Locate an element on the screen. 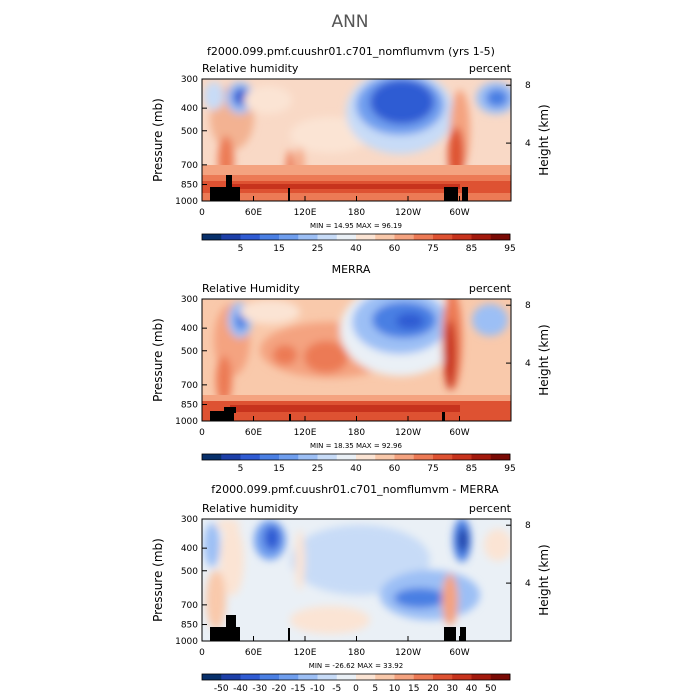 The image size is (700, 700). colorbar: 5 15 25 40 60 75 85 95 is located at coordinates (358, 243).